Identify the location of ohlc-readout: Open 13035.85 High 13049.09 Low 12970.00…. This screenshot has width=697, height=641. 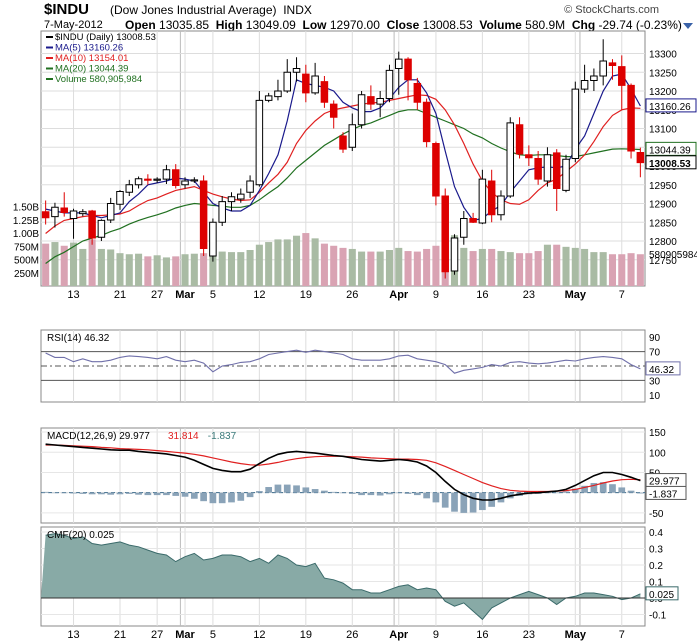
(403, 25).